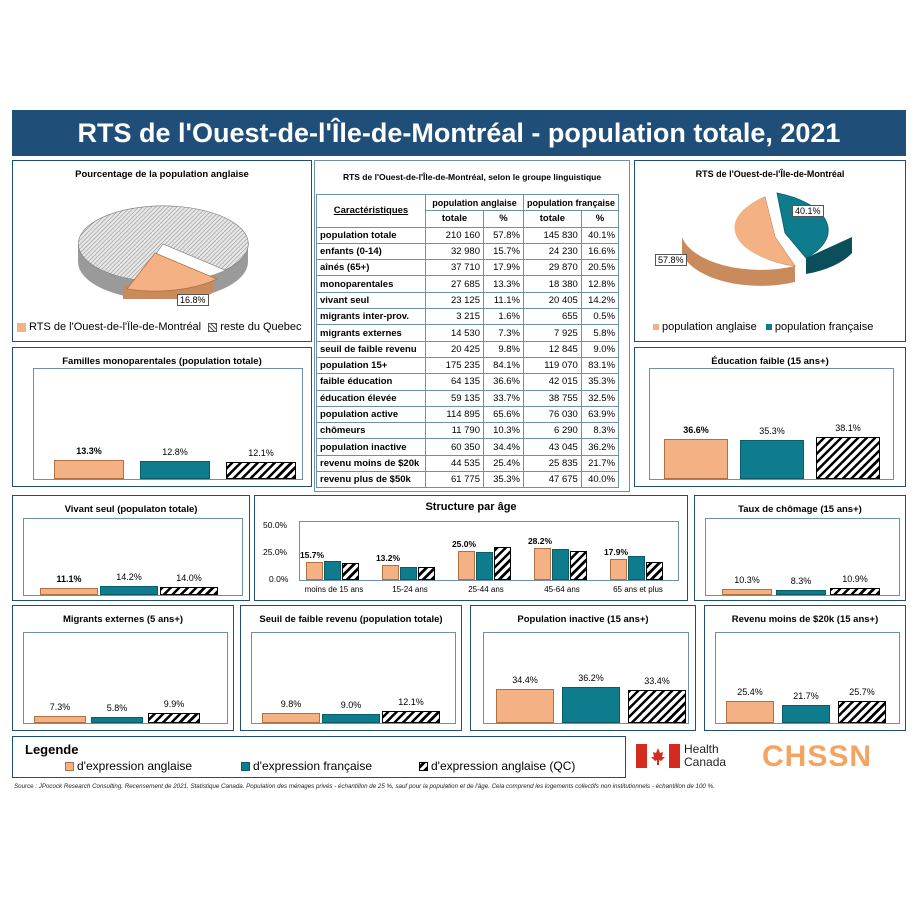 The height and width of the screenshot is (900, 918). Describe the element at coordinates (552, 431) in the screenshot. I see `table-cell: 6 290` at that location.